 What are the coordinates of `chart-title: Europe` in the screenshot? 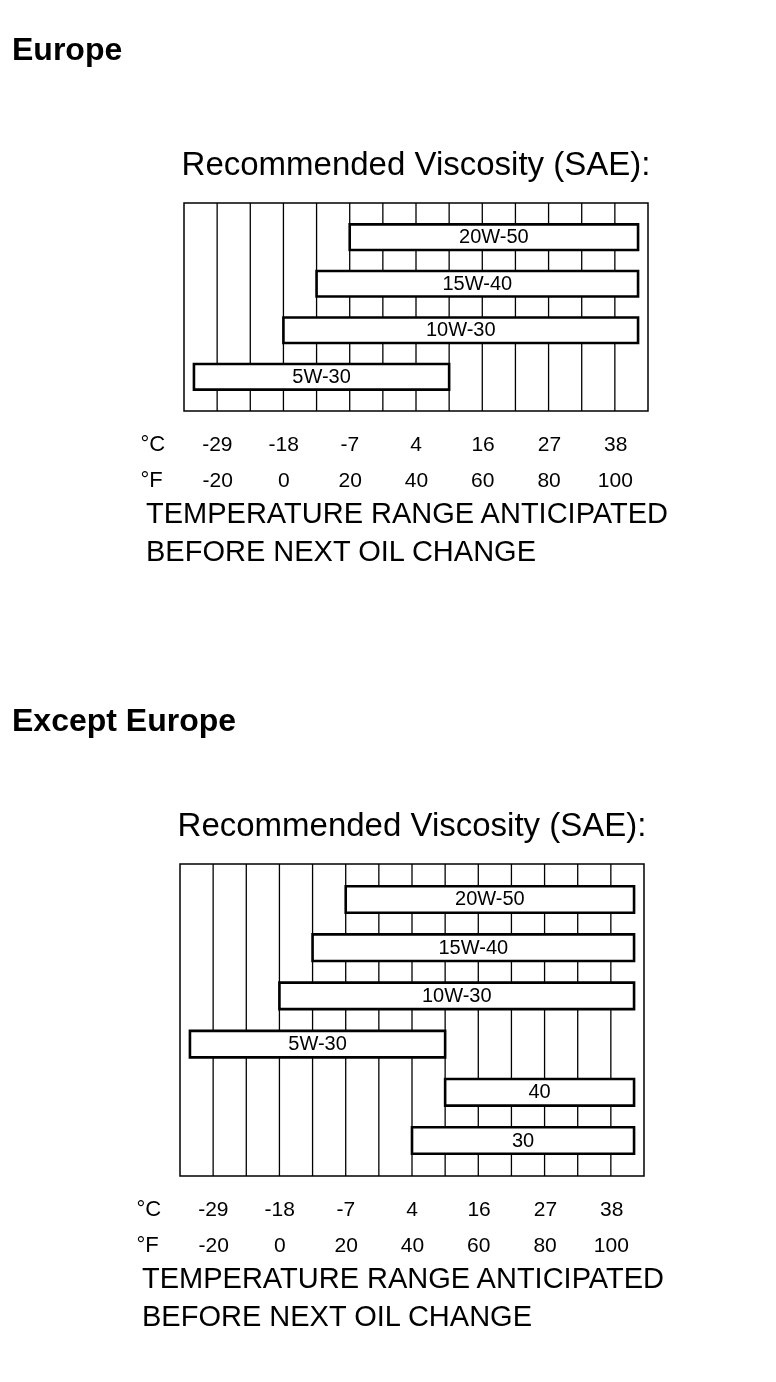 It's located at (67, 49).